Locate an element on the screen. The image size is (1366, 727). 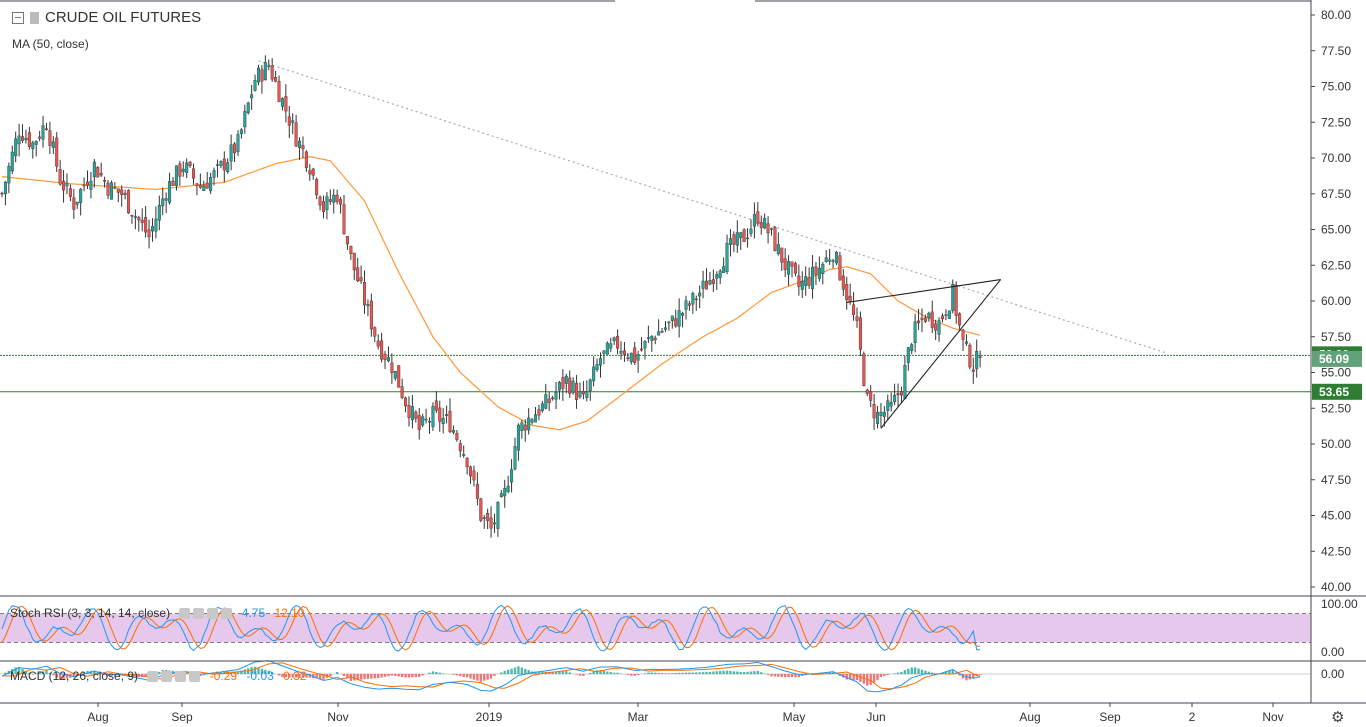
time-tick-label: Aug is located at coordinates (1029, 717).